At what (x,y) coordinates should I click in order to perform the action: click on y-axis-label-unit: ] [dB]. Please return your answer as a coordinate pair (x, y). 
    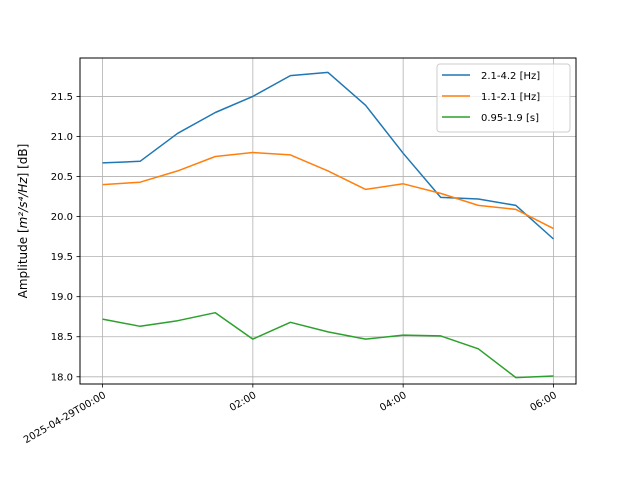
    Looking at the image, I should click on (23, 161).